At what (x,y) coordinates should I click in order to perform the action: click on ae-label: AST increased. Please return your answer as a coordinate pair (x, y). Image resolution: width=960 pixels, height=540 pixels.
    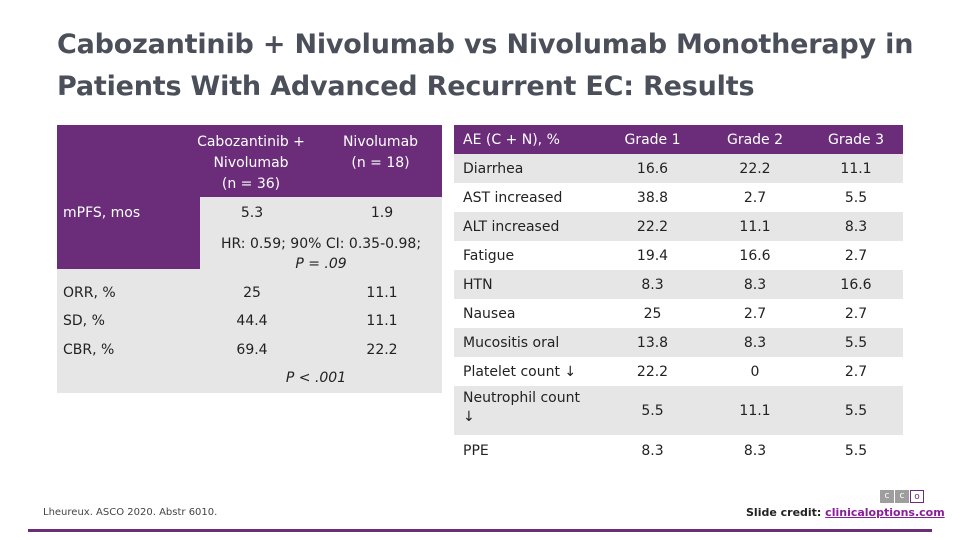
    Looking at the image, I should click on (513, 197).